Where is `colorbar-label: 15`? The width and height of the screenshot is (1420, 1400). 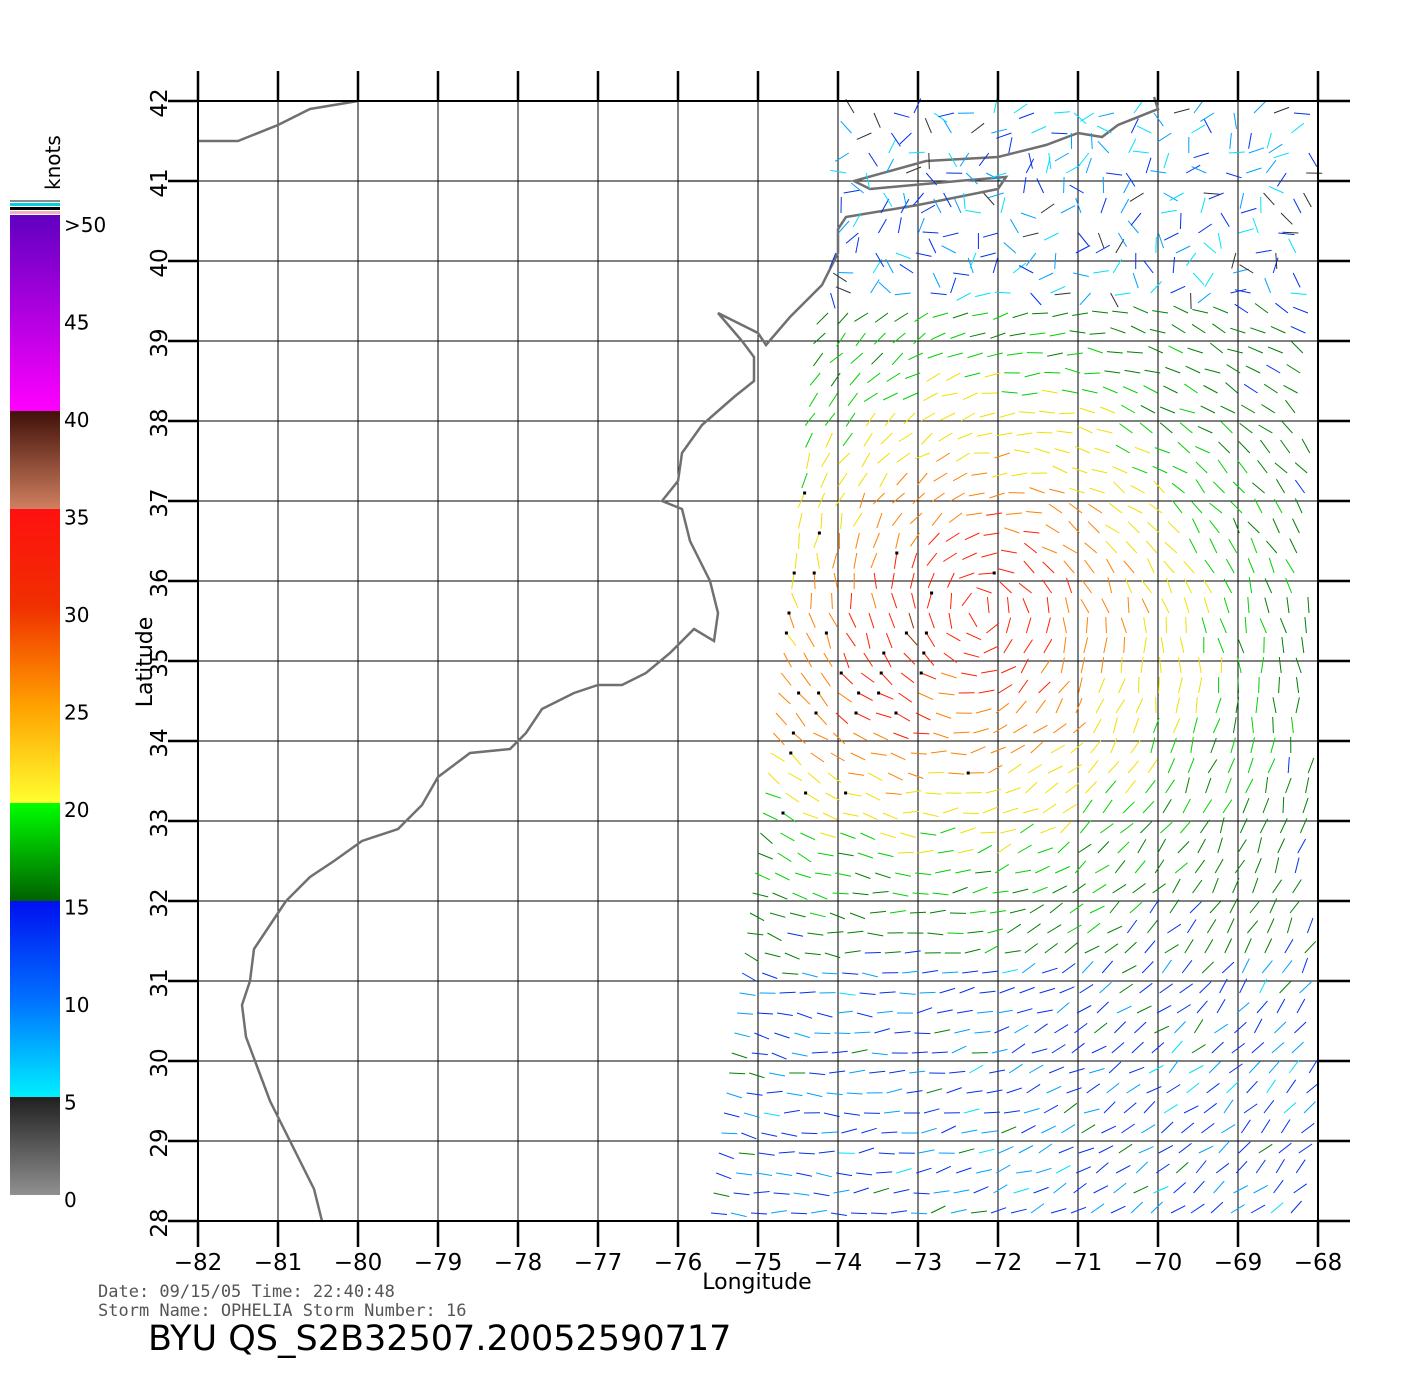
colorbar-label: 15 is located at coordinates (76, 908).